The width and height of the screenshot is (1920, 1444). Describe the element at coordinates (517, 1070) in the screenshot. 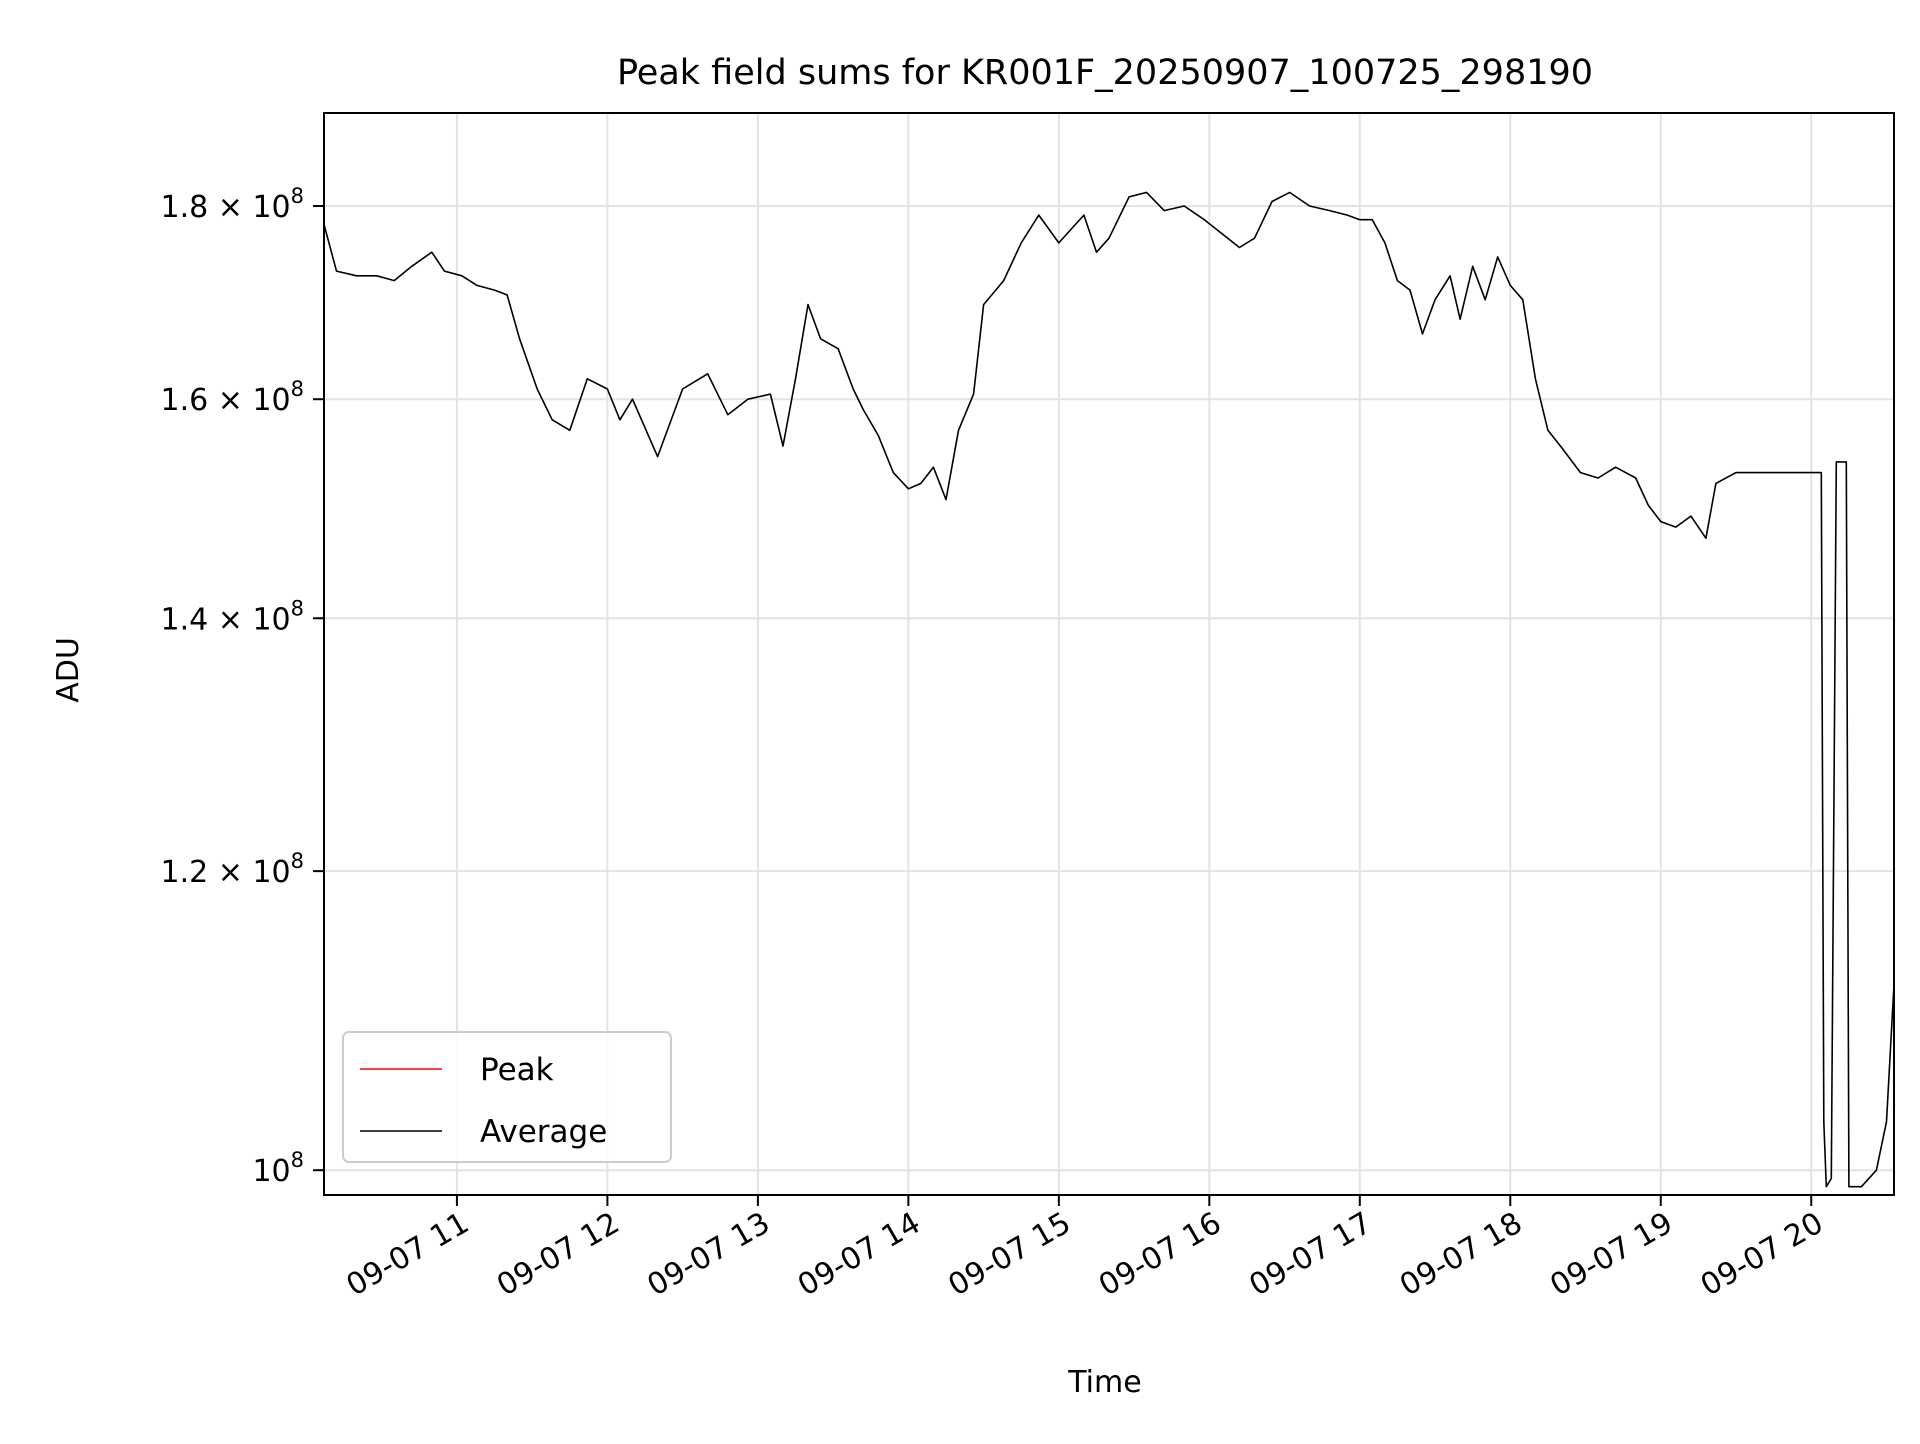

I see `legend-peak-label: Peak` at that location.